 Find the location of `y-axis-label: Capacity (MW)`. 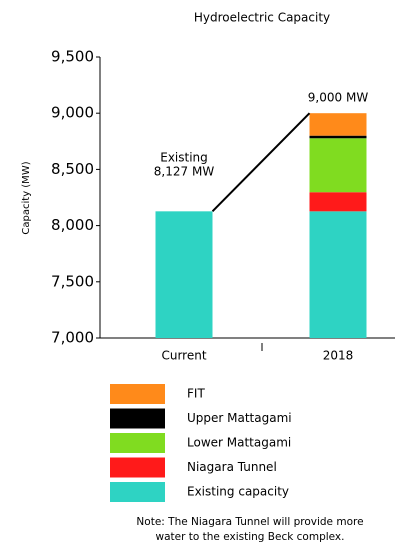

y-axis-label: Capacity (MW) is located at coordinates (26, 197).